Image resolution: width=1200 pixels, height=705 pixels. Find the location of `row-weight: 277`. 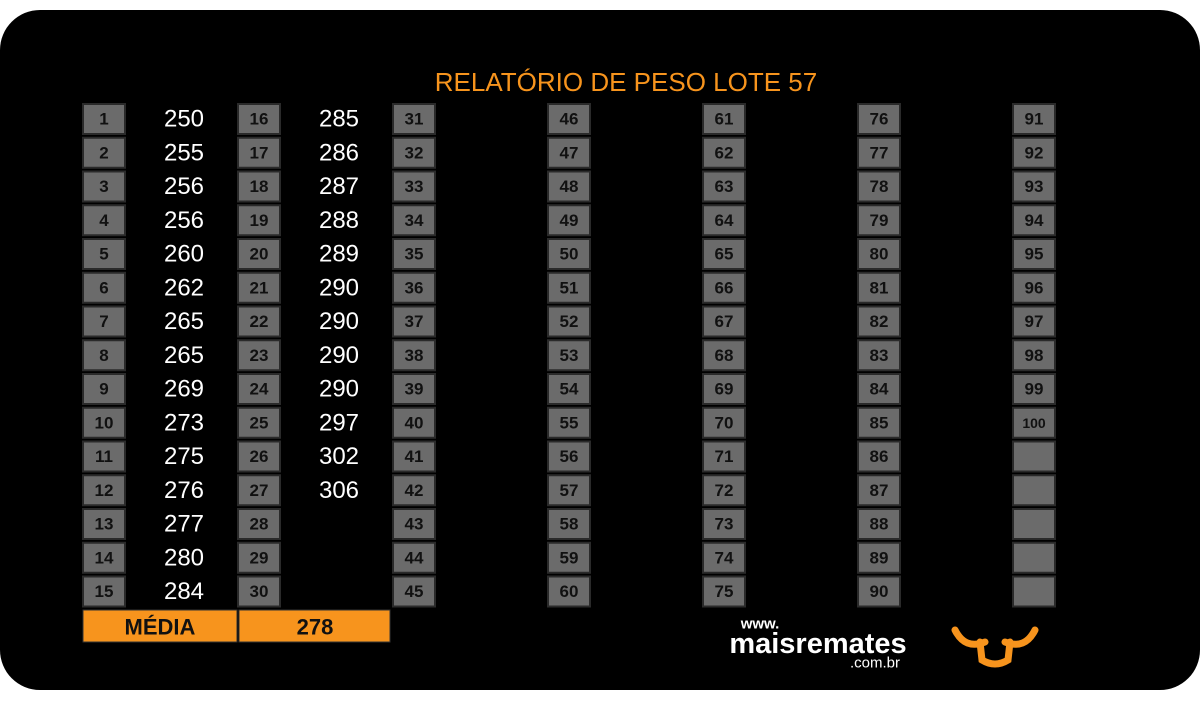

row-weight: 277 is located at coordinates (184, 524).